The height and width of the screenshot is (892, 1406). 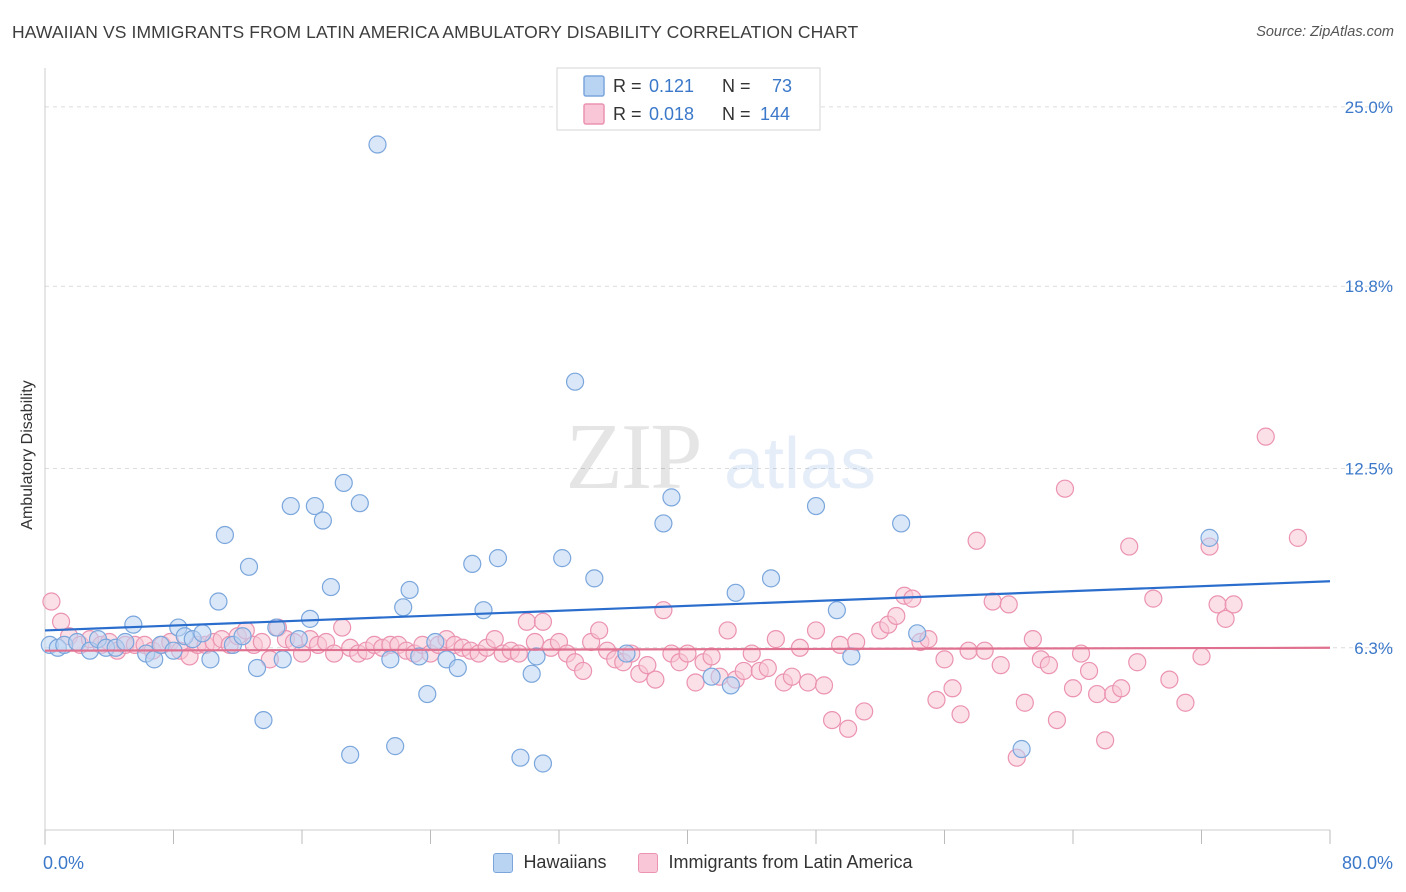 I want to click on stats-n-label-immigrants: N =, so click(x=736, y=114).